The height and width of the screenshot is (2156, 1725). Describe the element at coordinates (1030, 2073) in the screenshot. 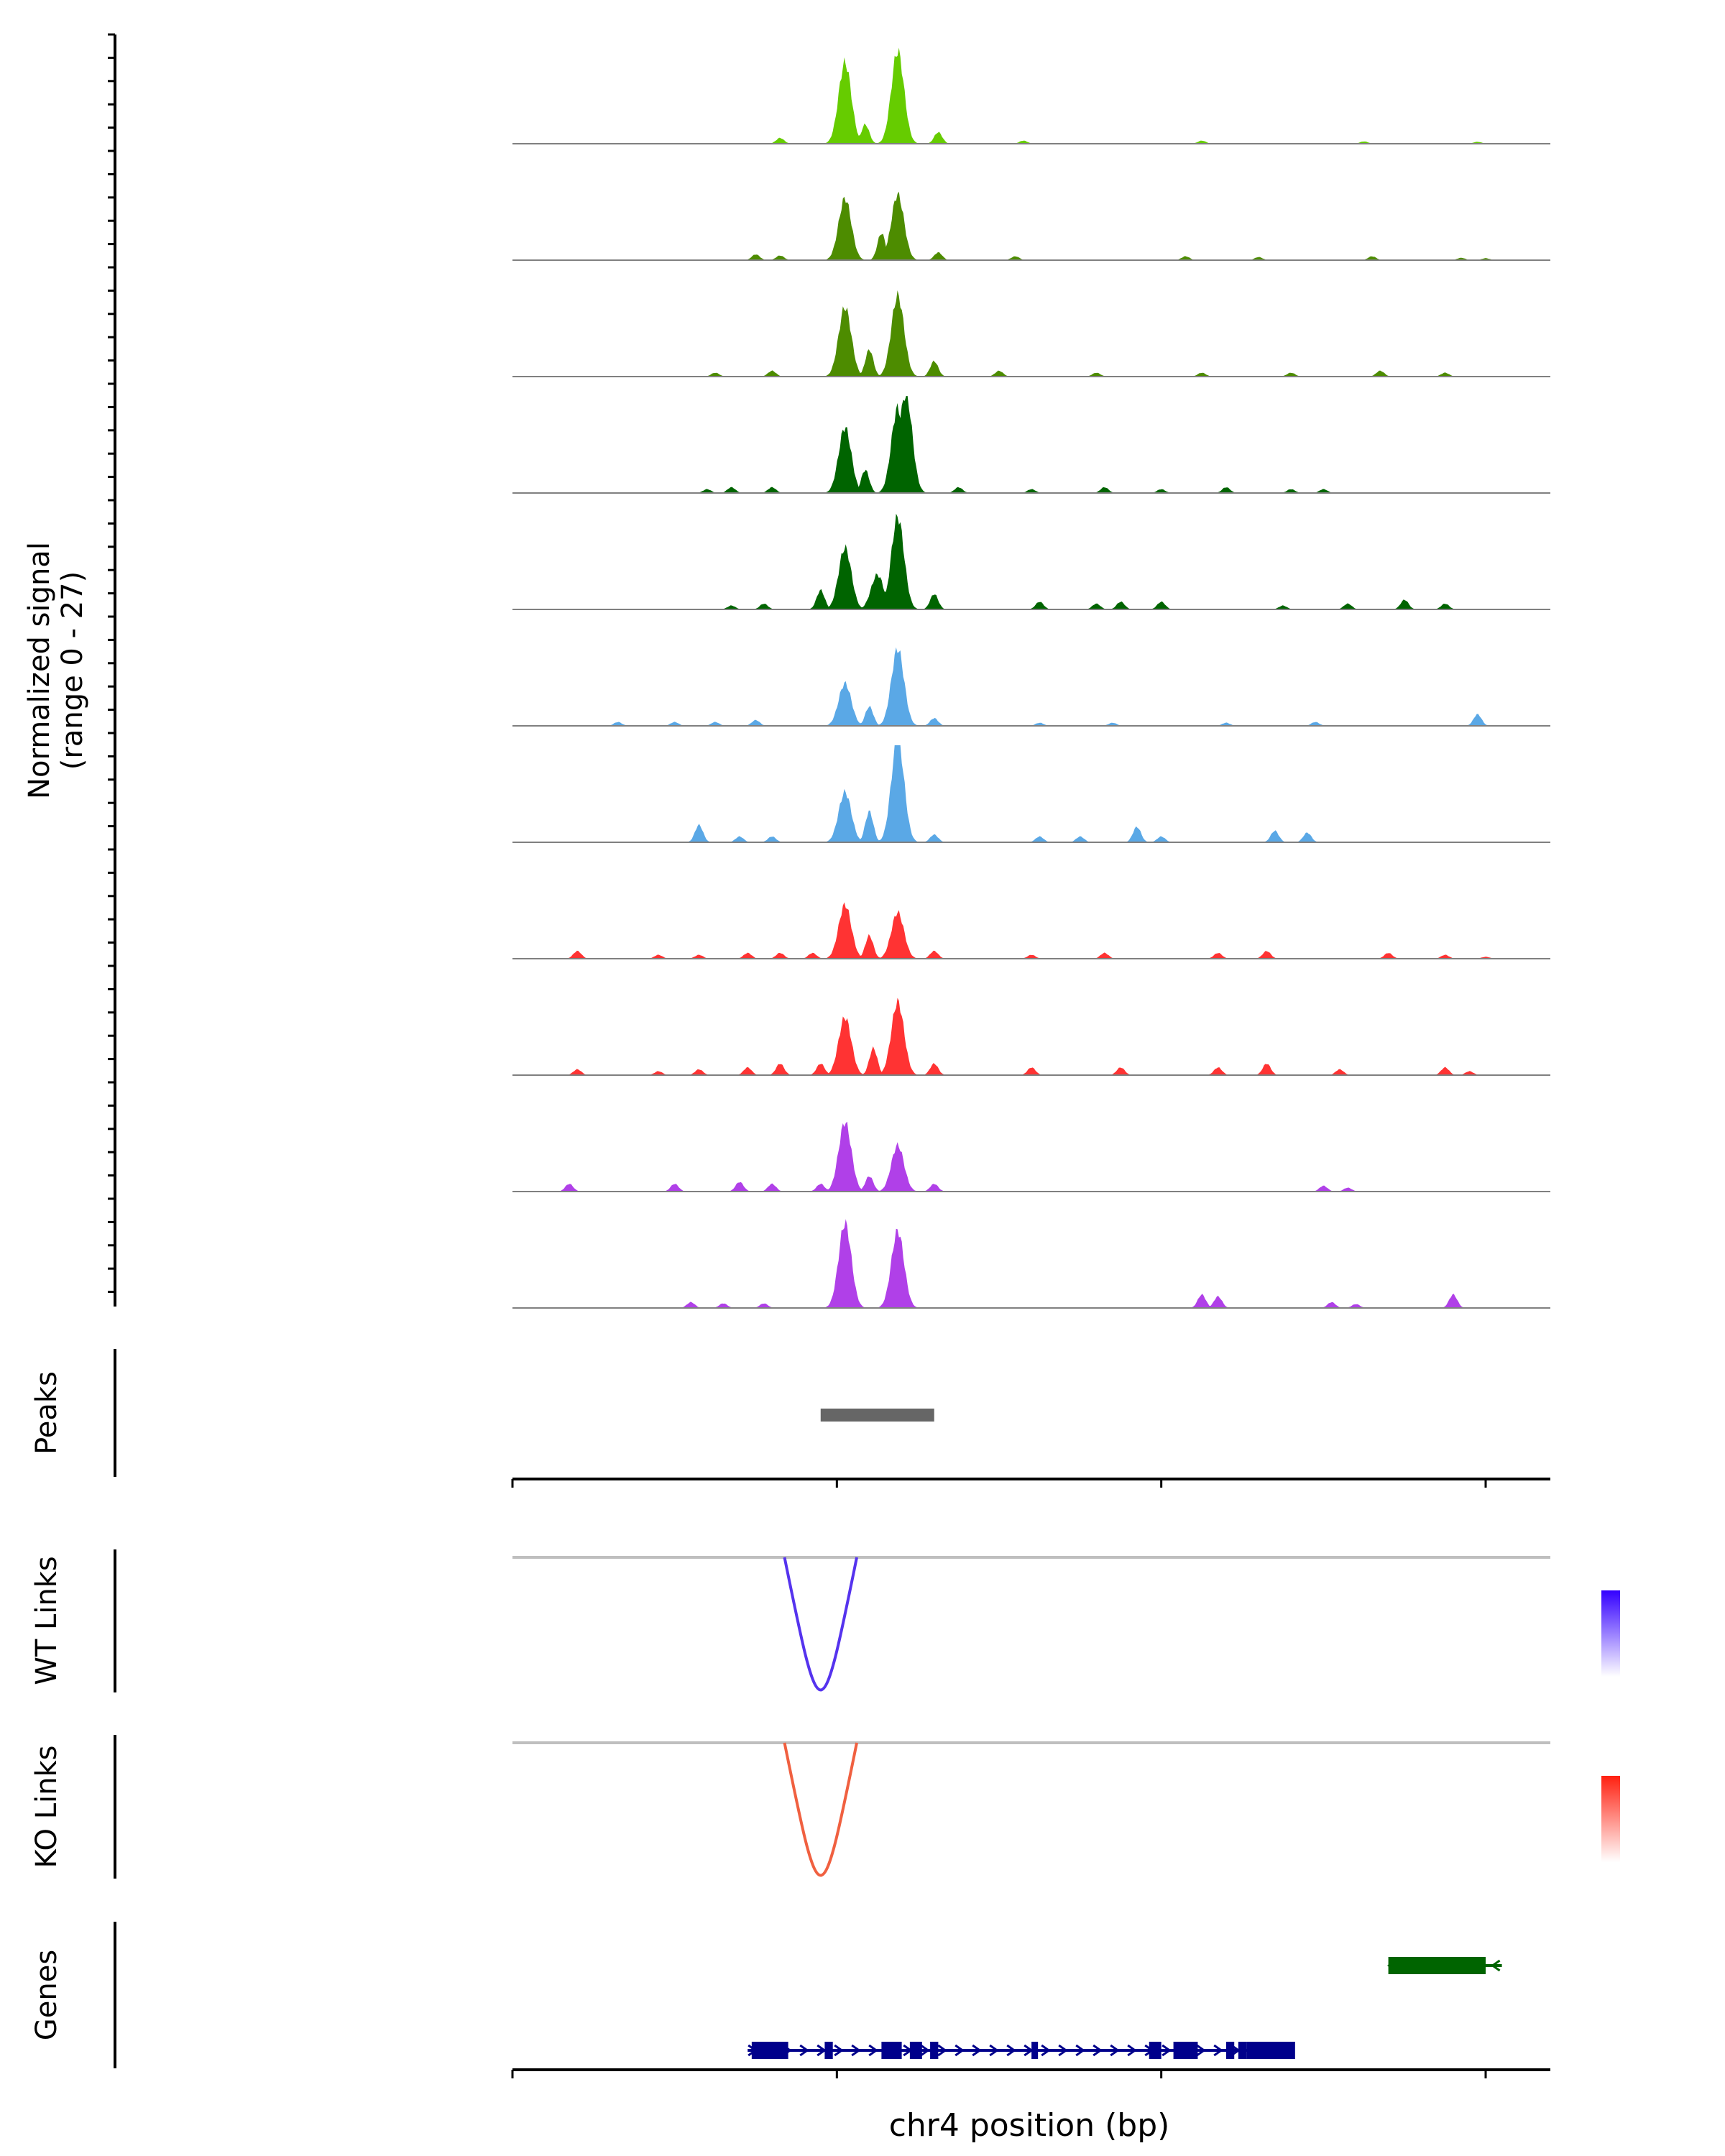

I see `position-axis-bottom` at that location.